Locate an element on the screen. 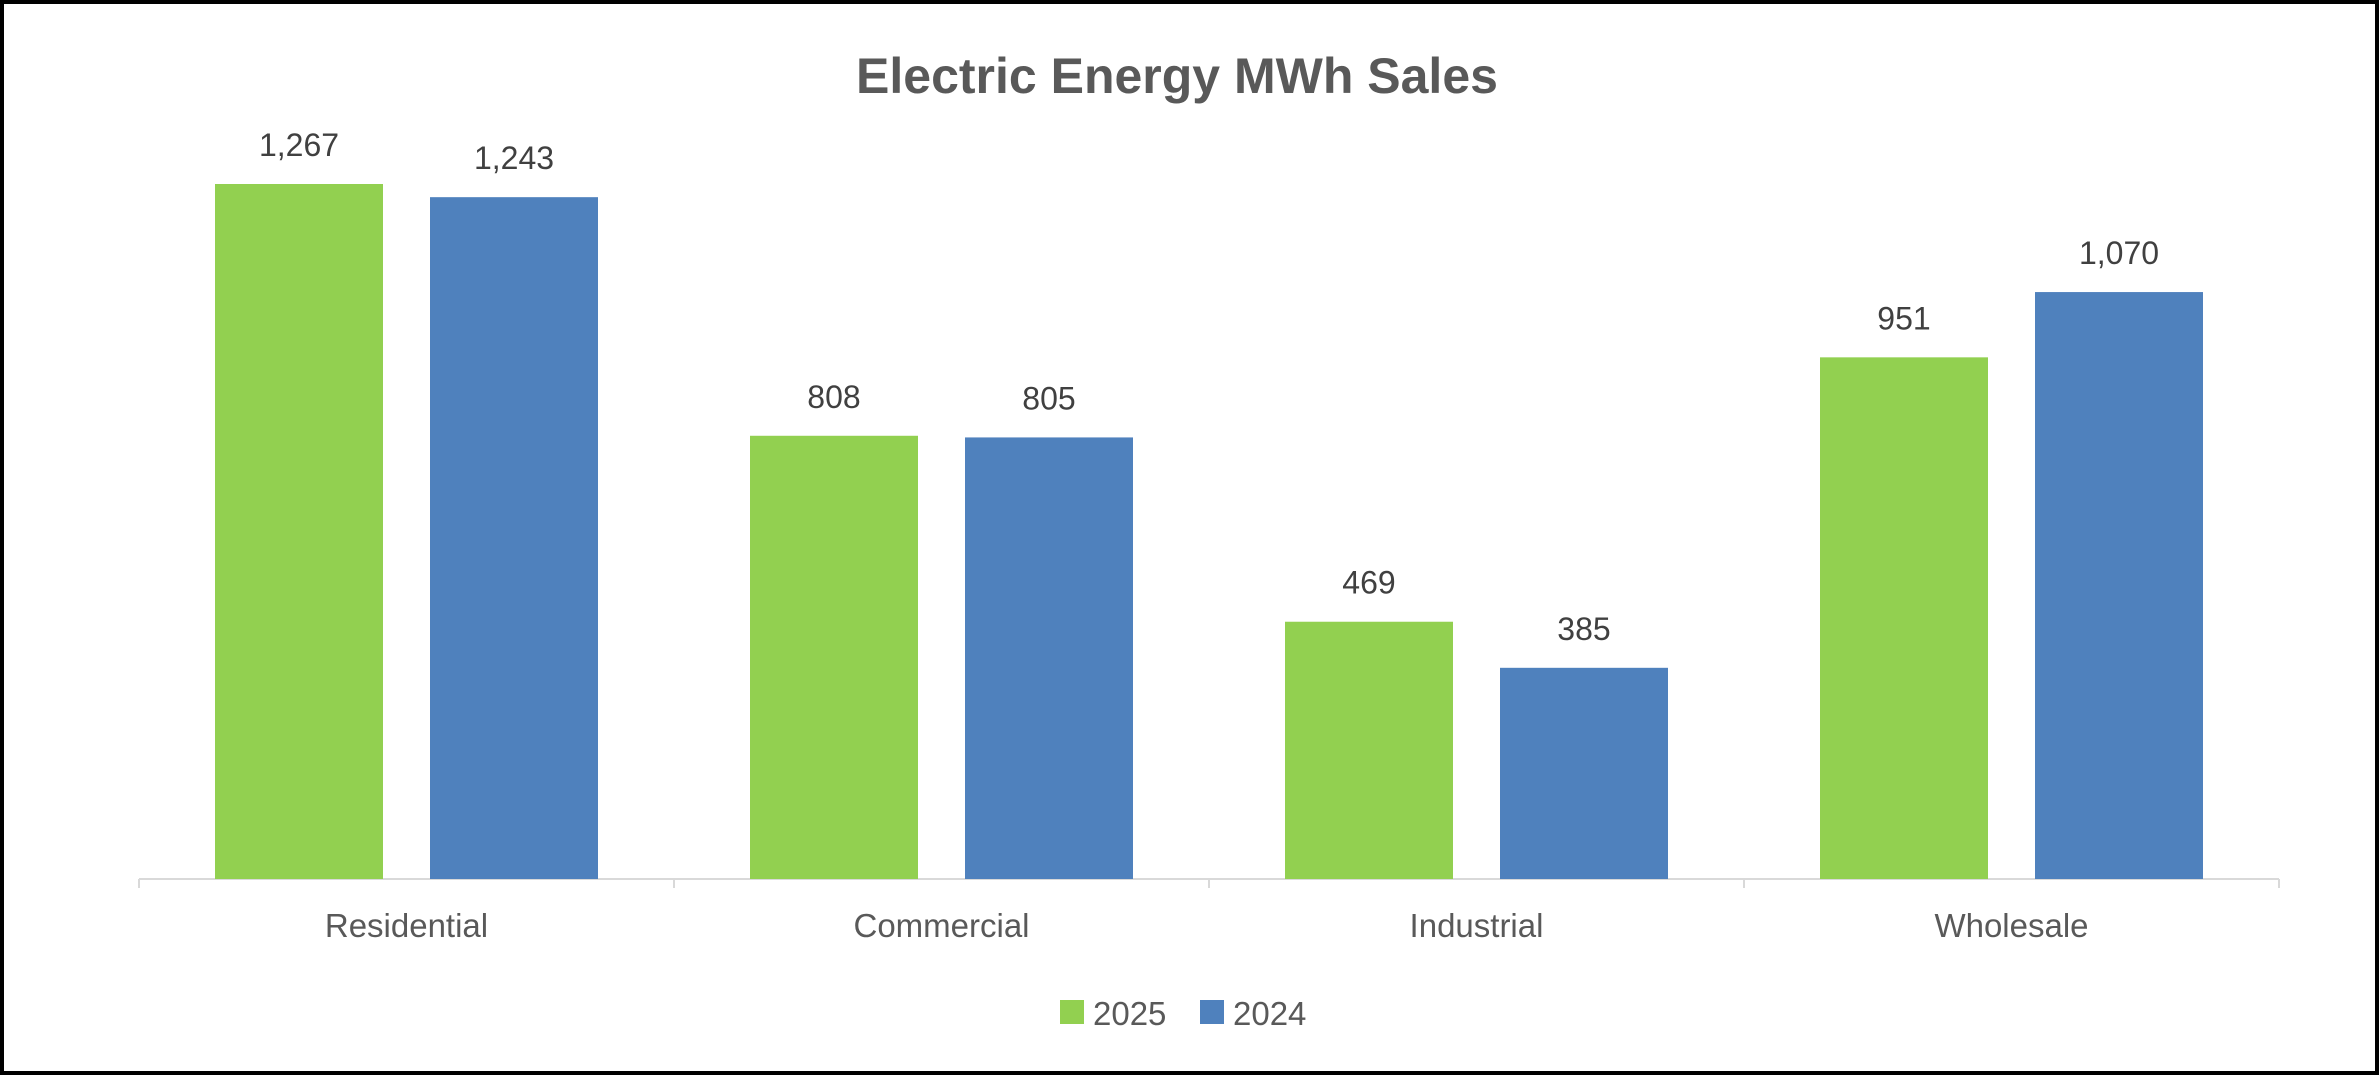 This screenshot has height=1079, width=2379. bar-2025-industrial is located at coordinates (1369, 750).